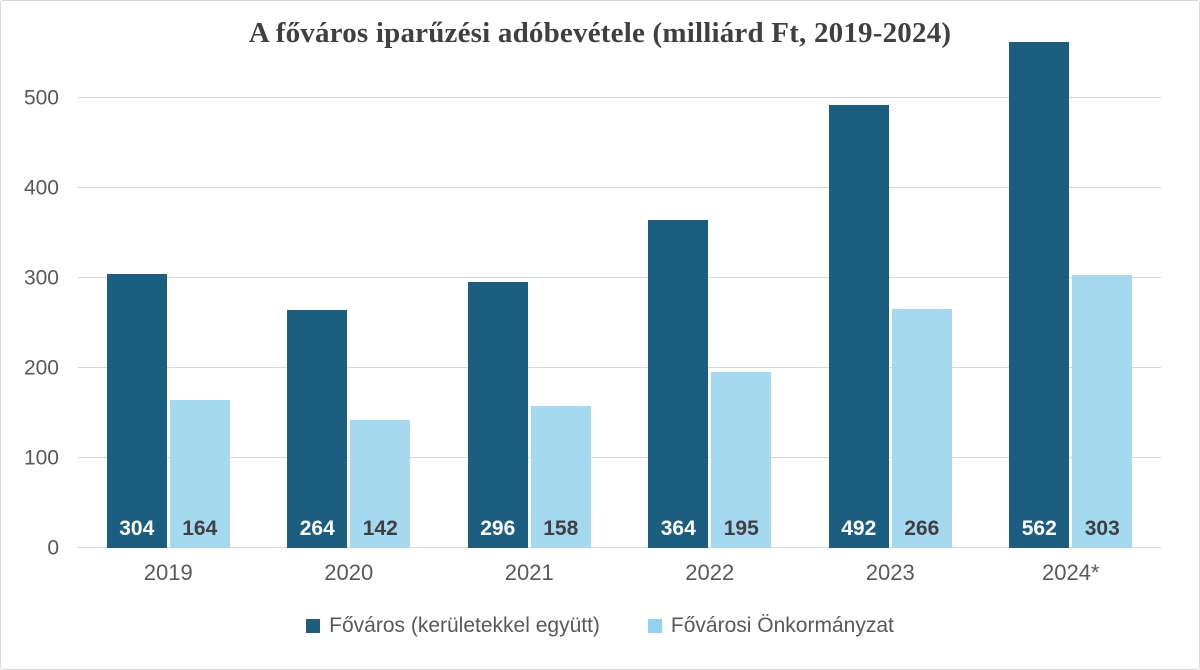 The width and height of the screenshot is (1200, 670). I want to click on bar: 364, so click(678, 384).